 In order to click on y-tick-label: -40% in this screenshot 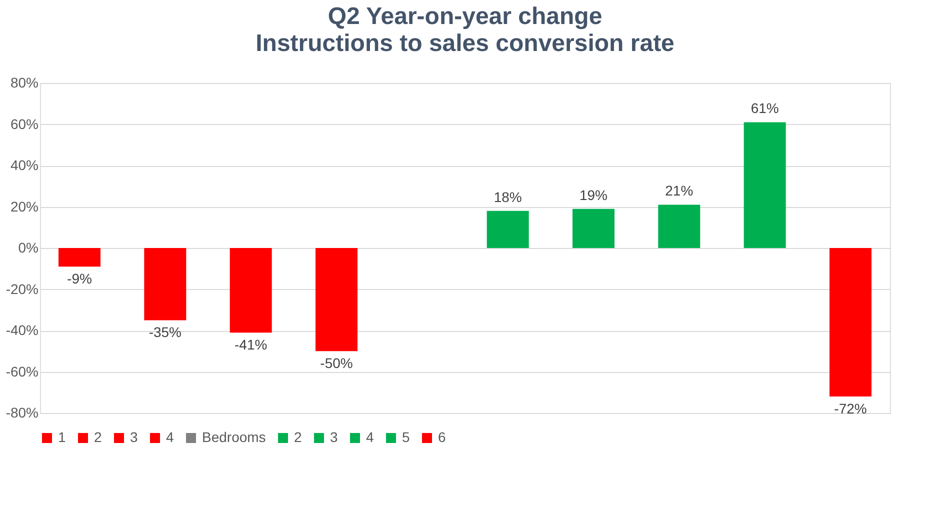, I will do `click(22, 330)`.